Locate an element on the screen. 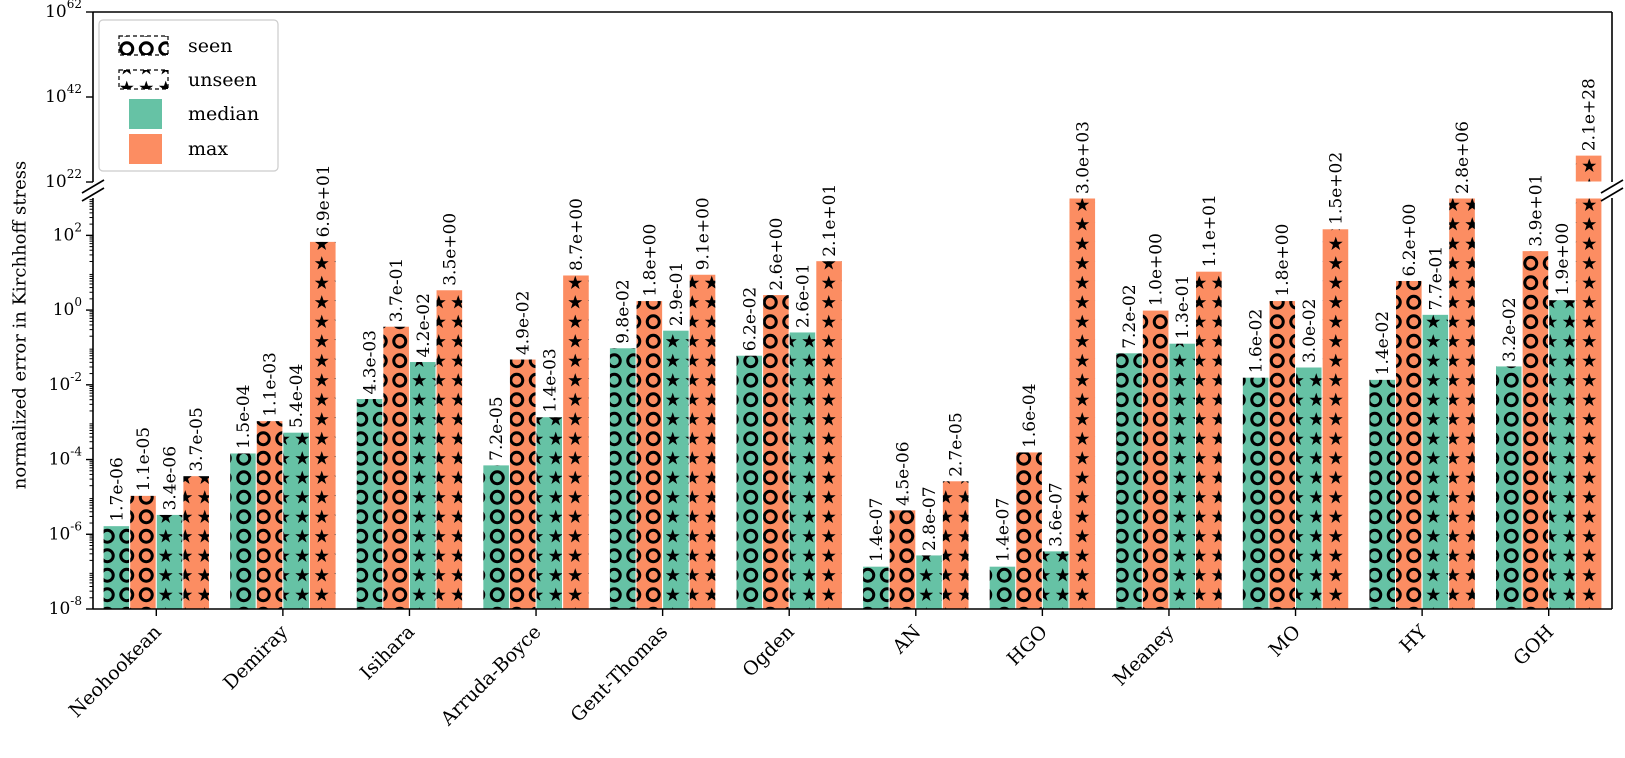 The image size is (1625, 758). value-label: 3.7e-05 is located at coordinates (197, 439).